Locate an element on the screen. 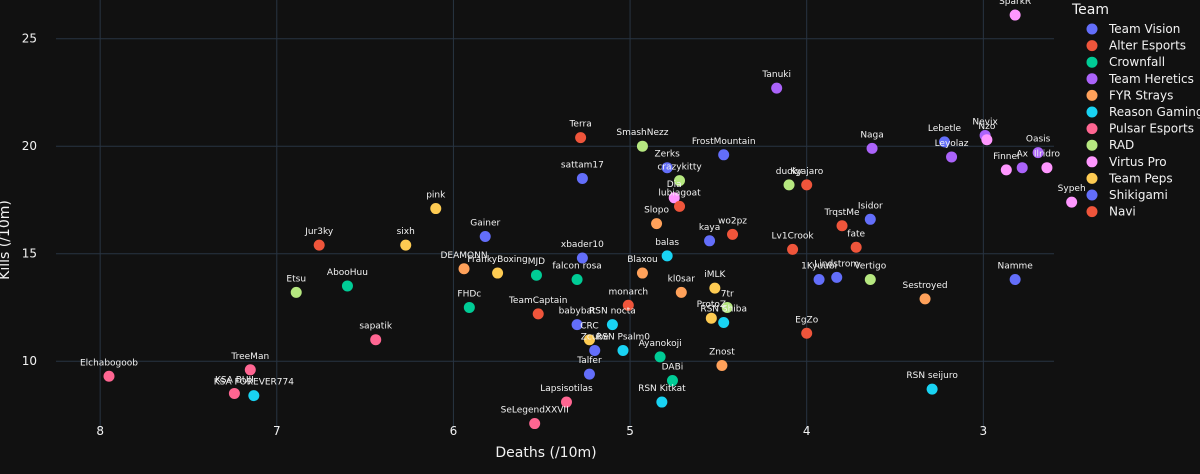  point-label: Nzo is located at coordinates (986, 127).